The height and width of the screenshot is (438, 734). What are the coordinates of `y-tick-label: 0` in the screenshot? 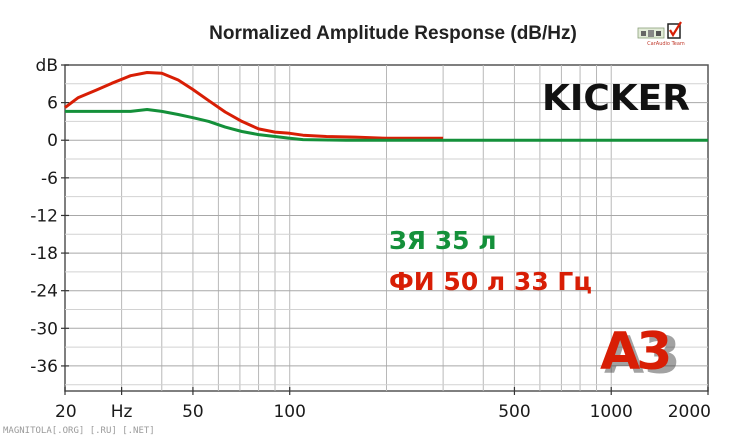 It's located at (52, 141).